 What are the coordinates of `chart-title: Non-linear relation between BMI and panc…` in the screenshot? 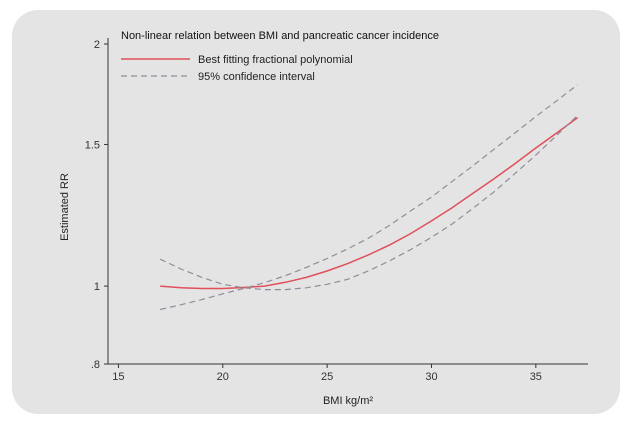 It's located at (280, 36).